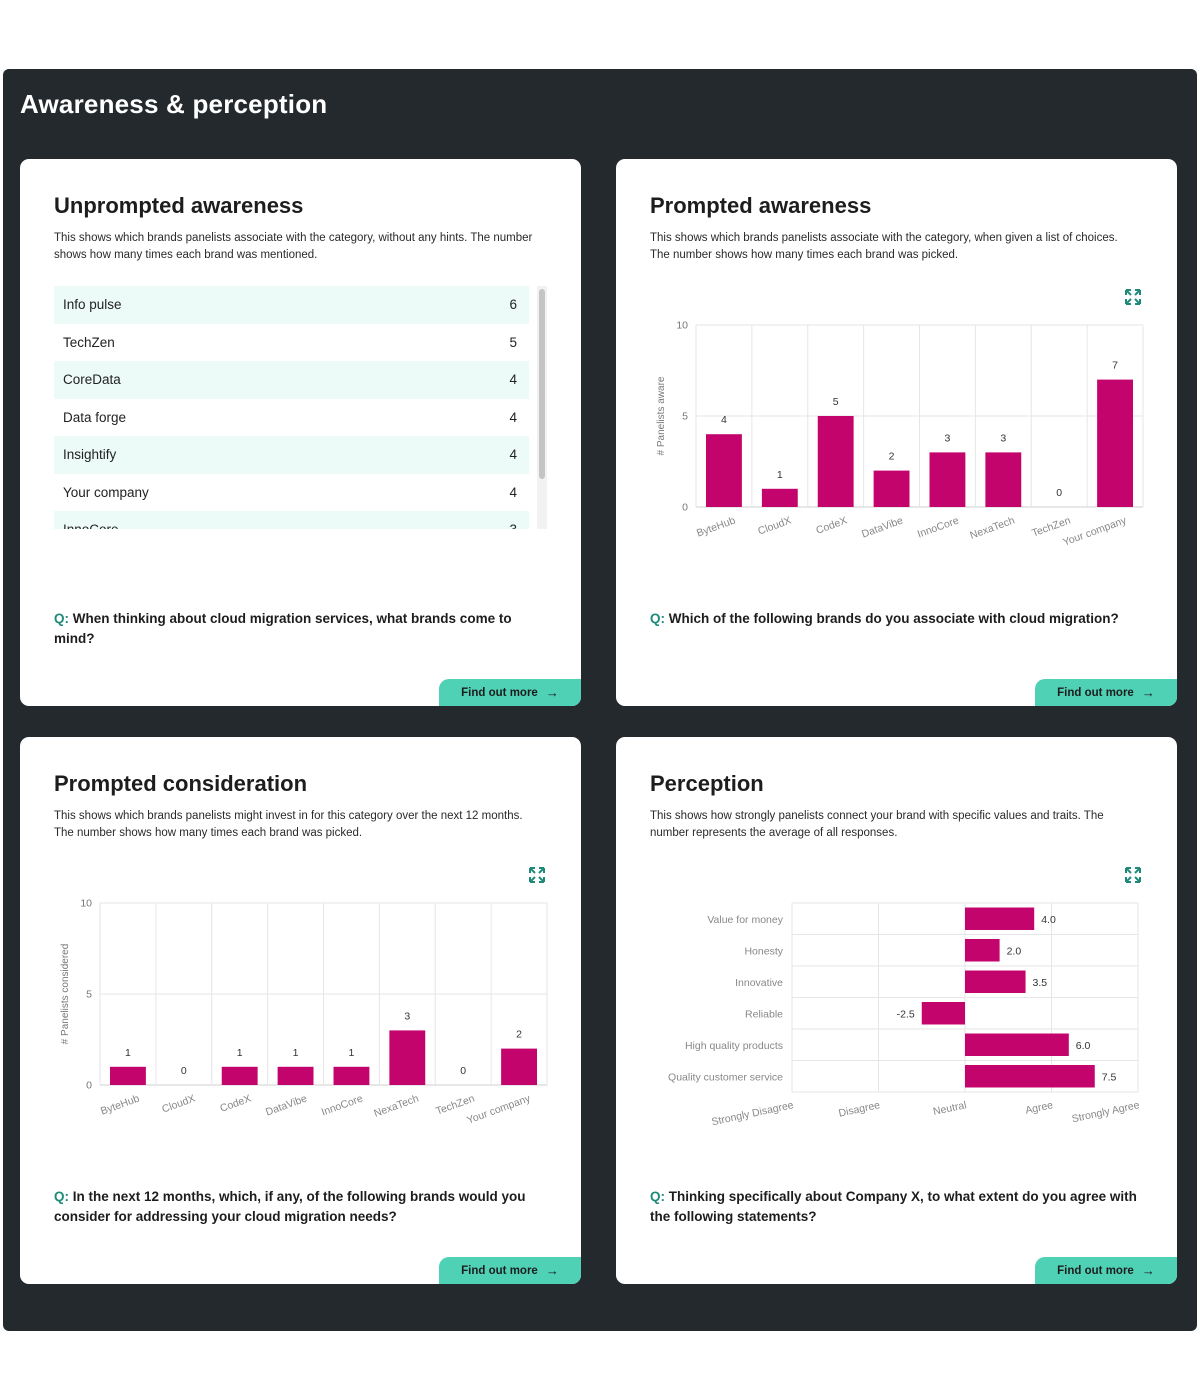  I want to click on brand-label: CoreData, so click(92, 380).